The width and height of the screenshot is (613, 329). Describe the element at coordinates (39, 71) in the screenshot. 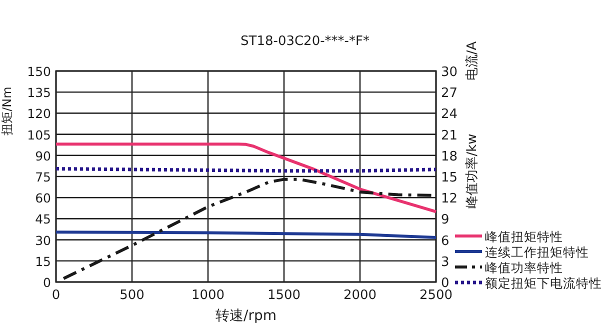

I see `y-tick-label: 150` at that location.